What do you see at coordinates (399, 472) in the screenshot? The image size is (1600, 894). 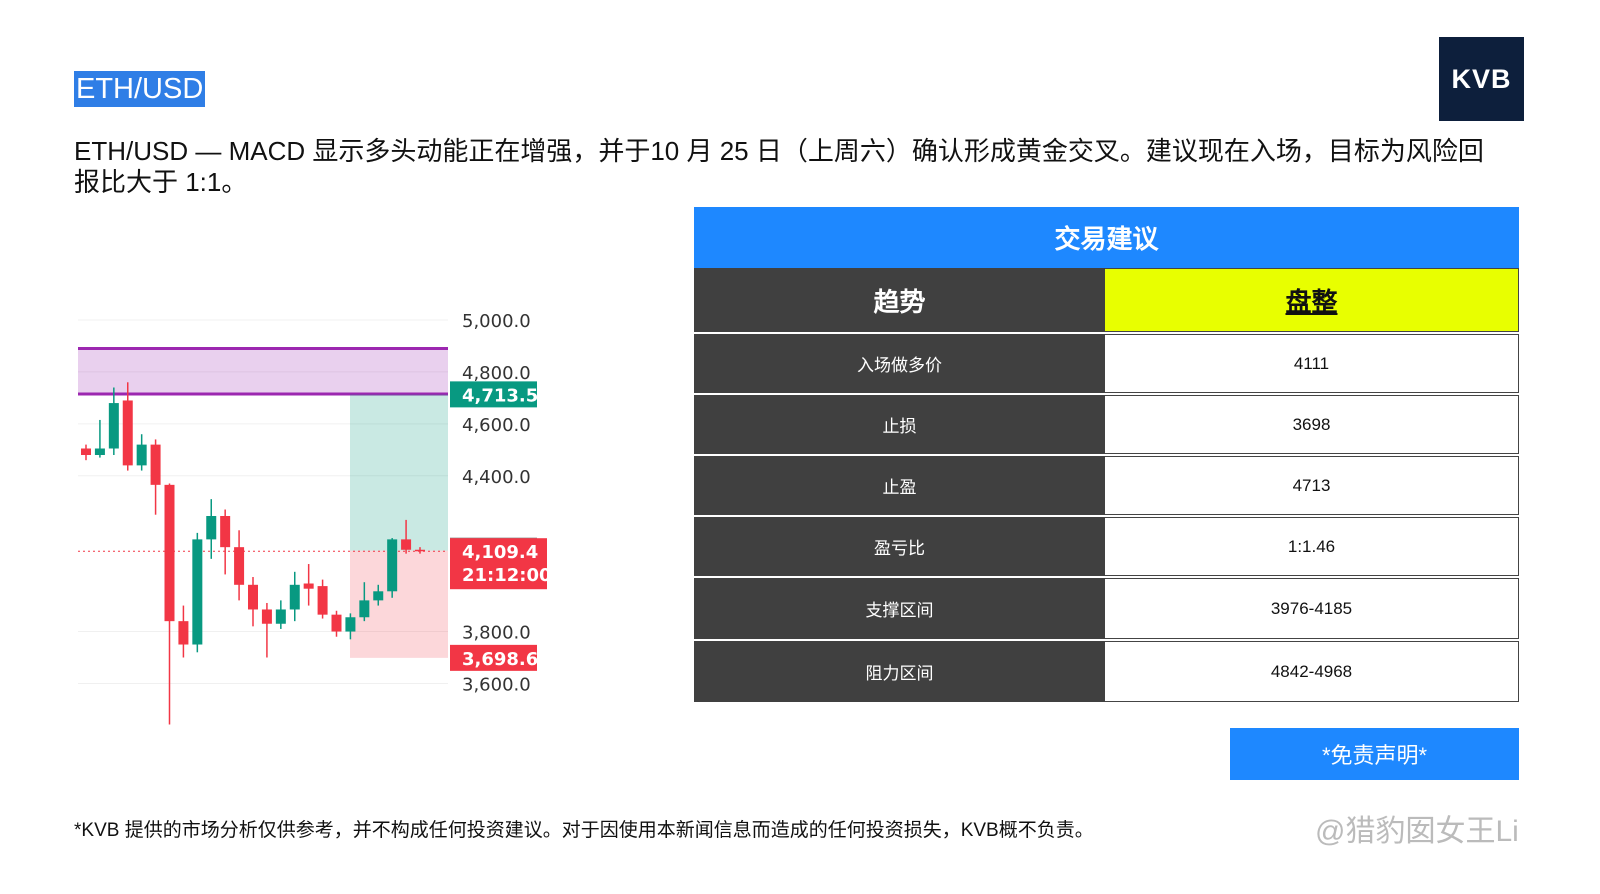 I see `profit-zone` at bounding box center [399, 472].